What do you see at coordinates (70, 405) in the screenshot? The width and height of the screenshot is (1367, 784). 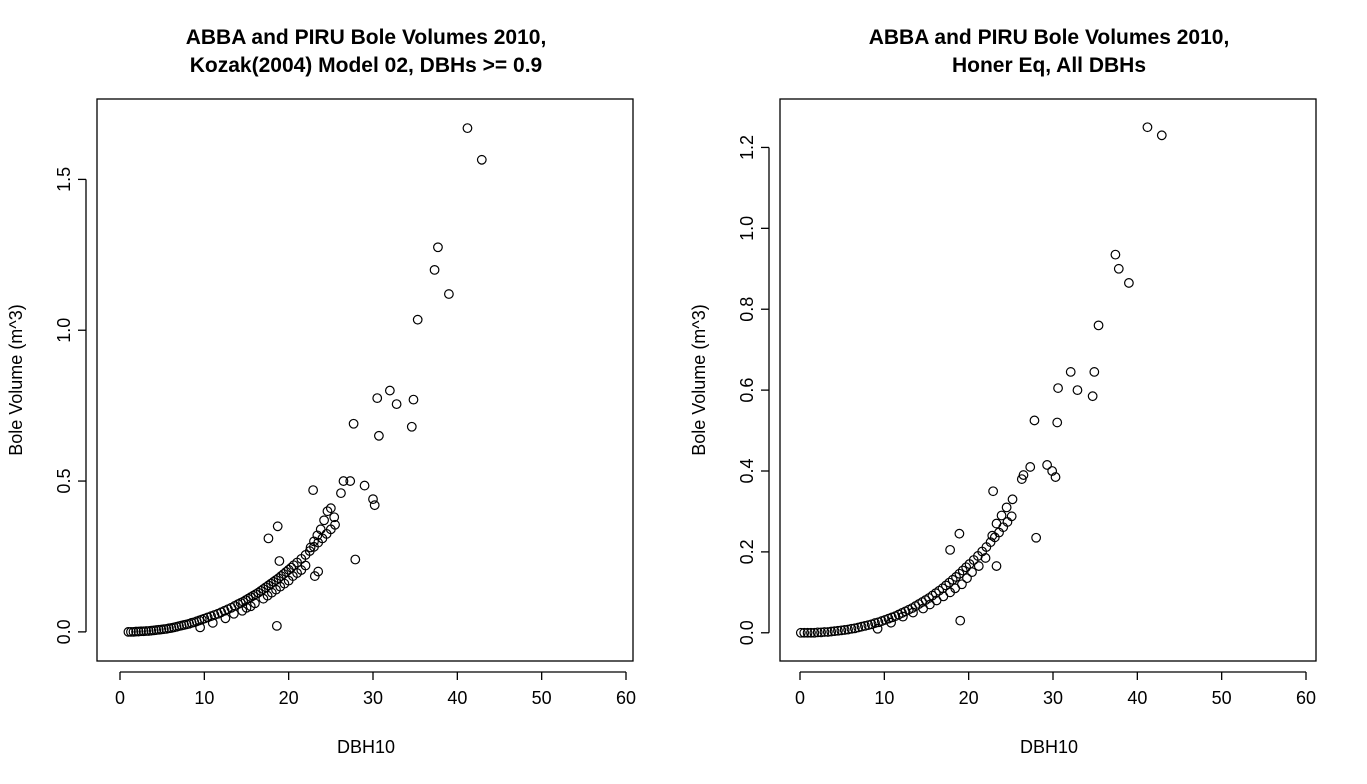 I see `left-y-axis: 0.0 0.5 1.0 1.5` at bounding box center [70, 405].